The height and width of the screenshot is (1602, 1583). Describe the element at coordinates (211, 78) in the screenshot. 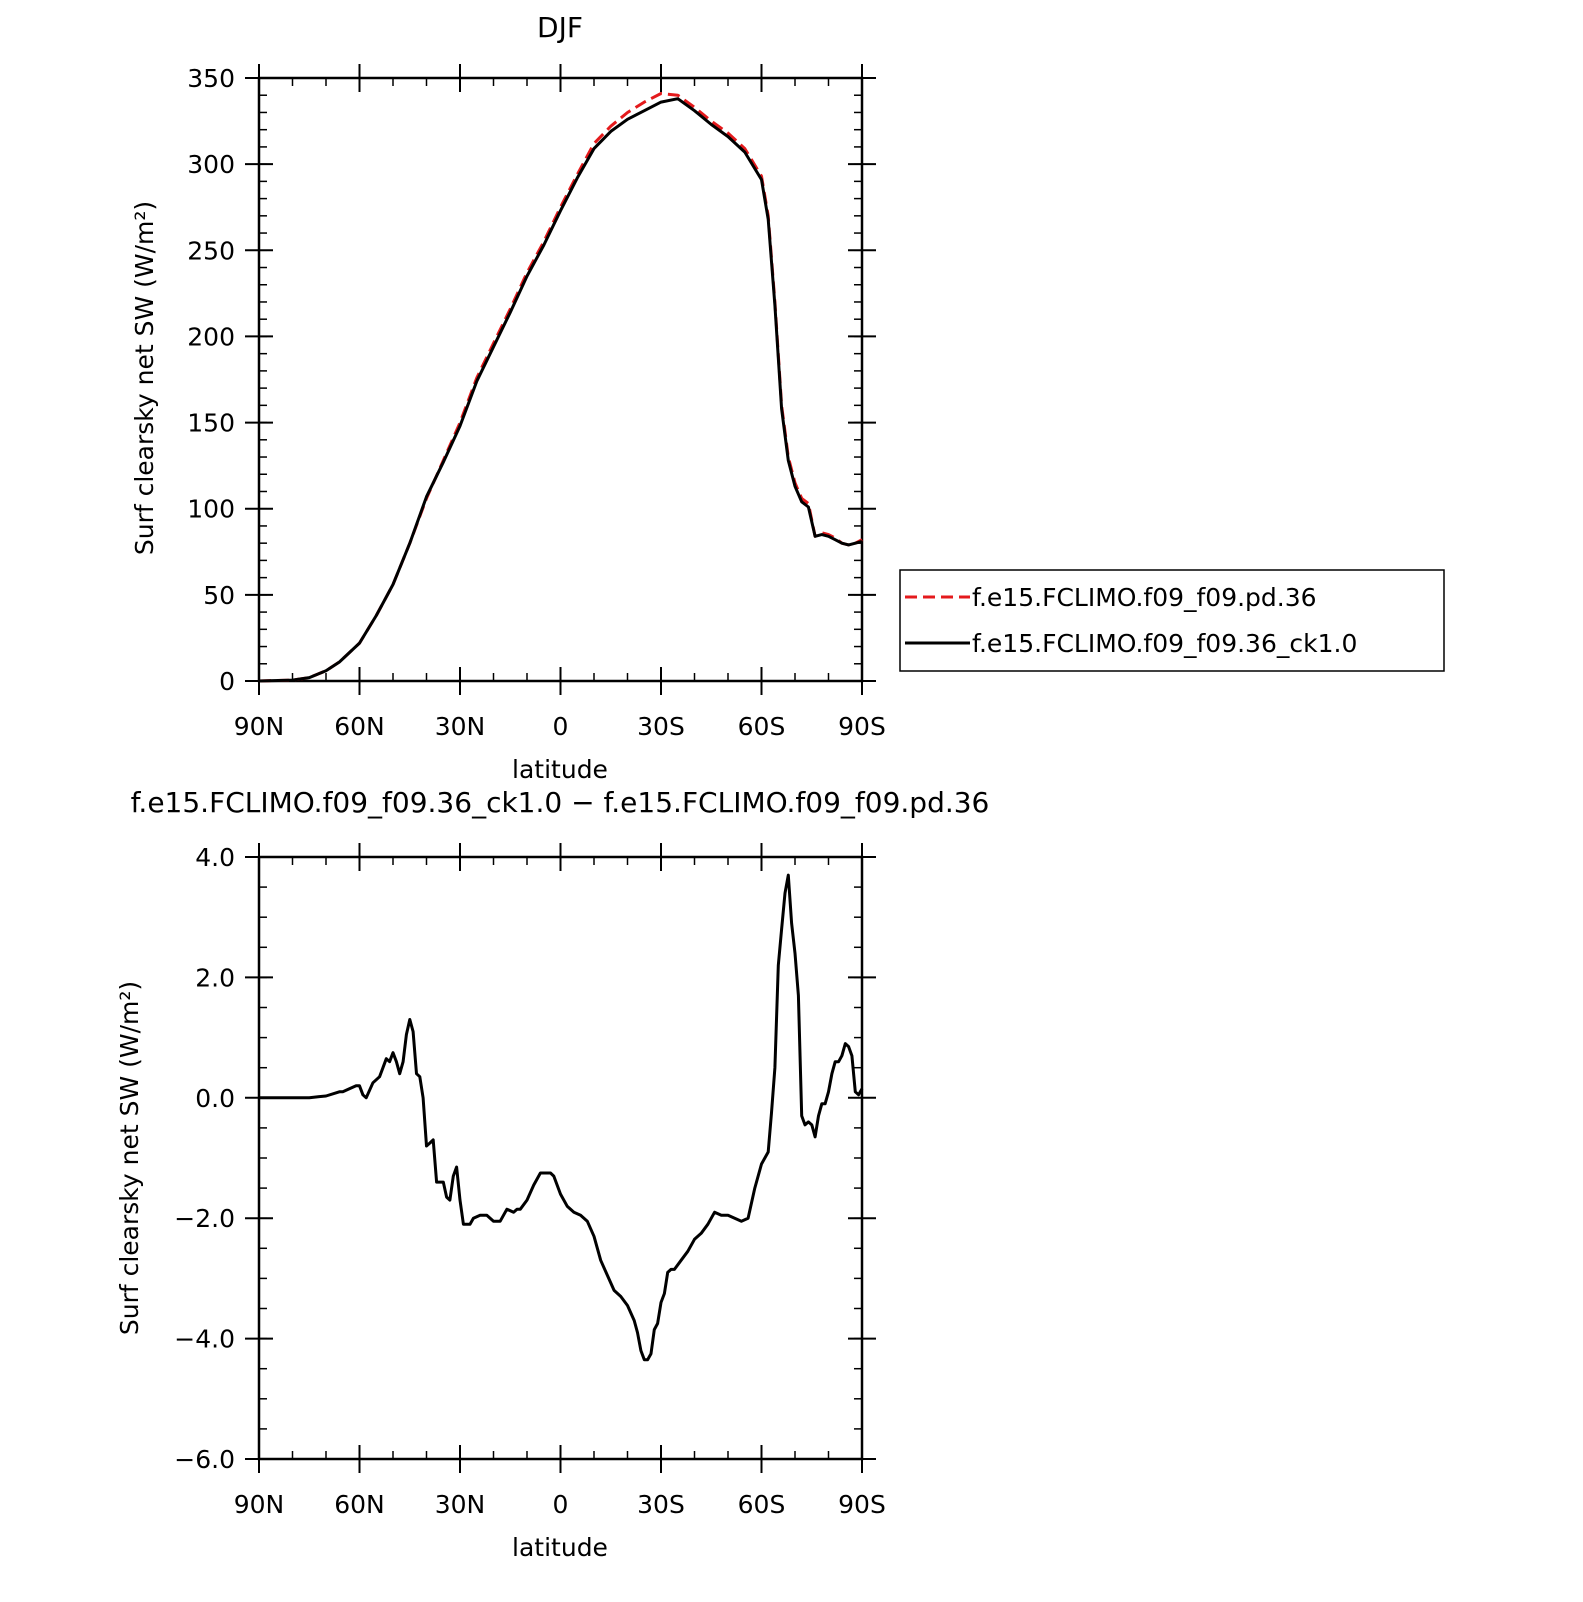

I see `y-tick-label: 350` at that location.